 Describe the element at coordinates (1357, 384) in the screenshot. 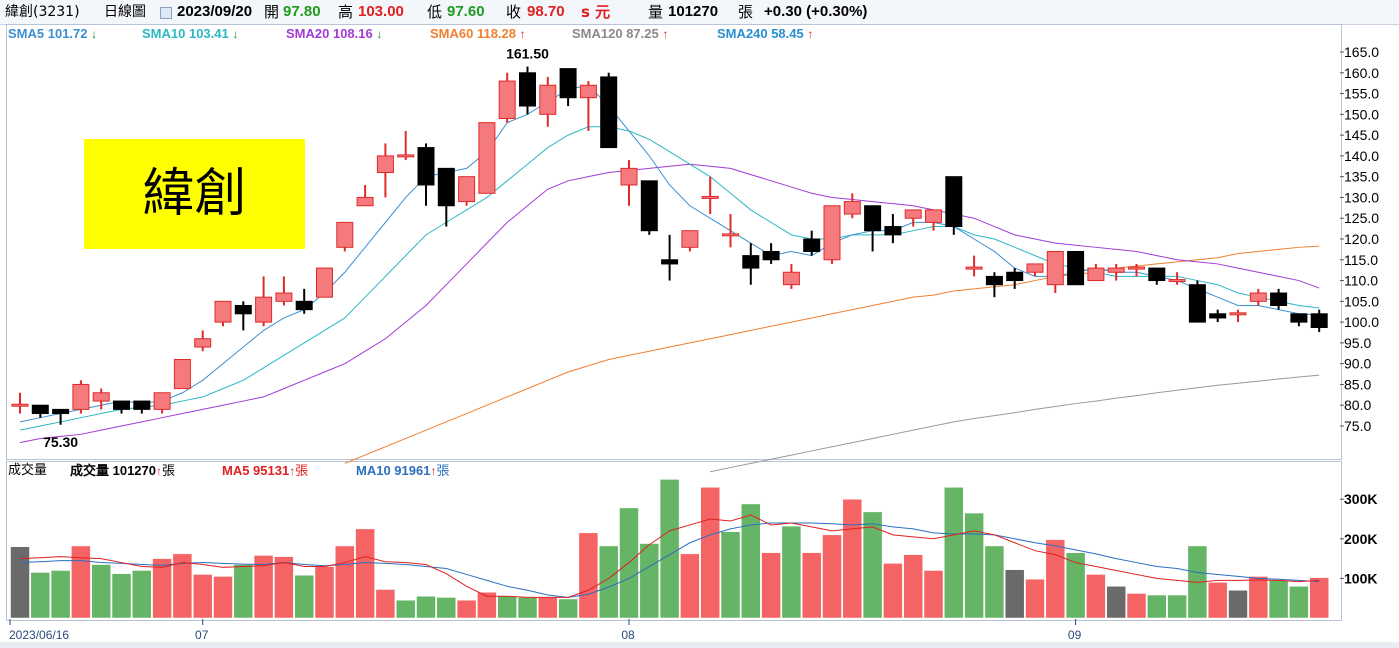

I see `price-tick-label: 85.0` at that location.